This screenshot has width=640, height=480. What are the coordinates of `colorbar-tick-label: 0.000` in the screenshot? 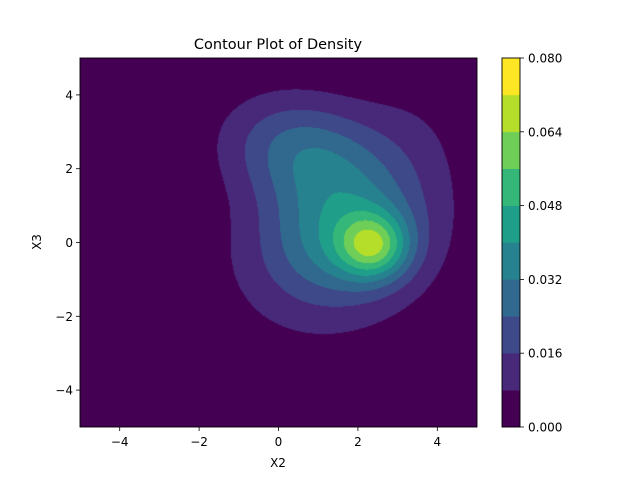 It's located at (545, 428).